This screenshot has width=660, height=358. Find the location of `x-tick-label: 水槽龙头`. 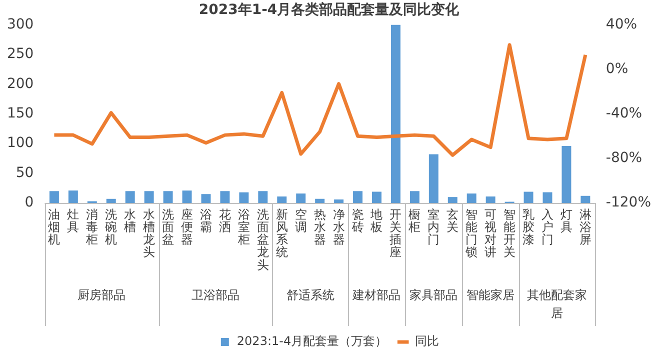

x-tick-label: 水槽龙头 is located at coordinates (149, 233).